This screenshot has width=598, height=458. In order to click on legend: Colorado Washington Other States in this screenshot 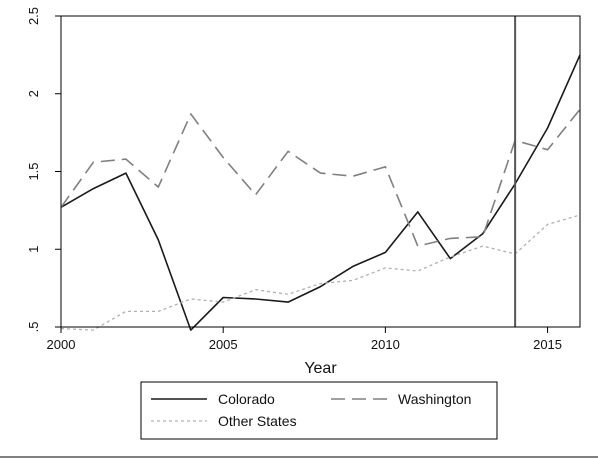, I will do `click(319, 410)`.